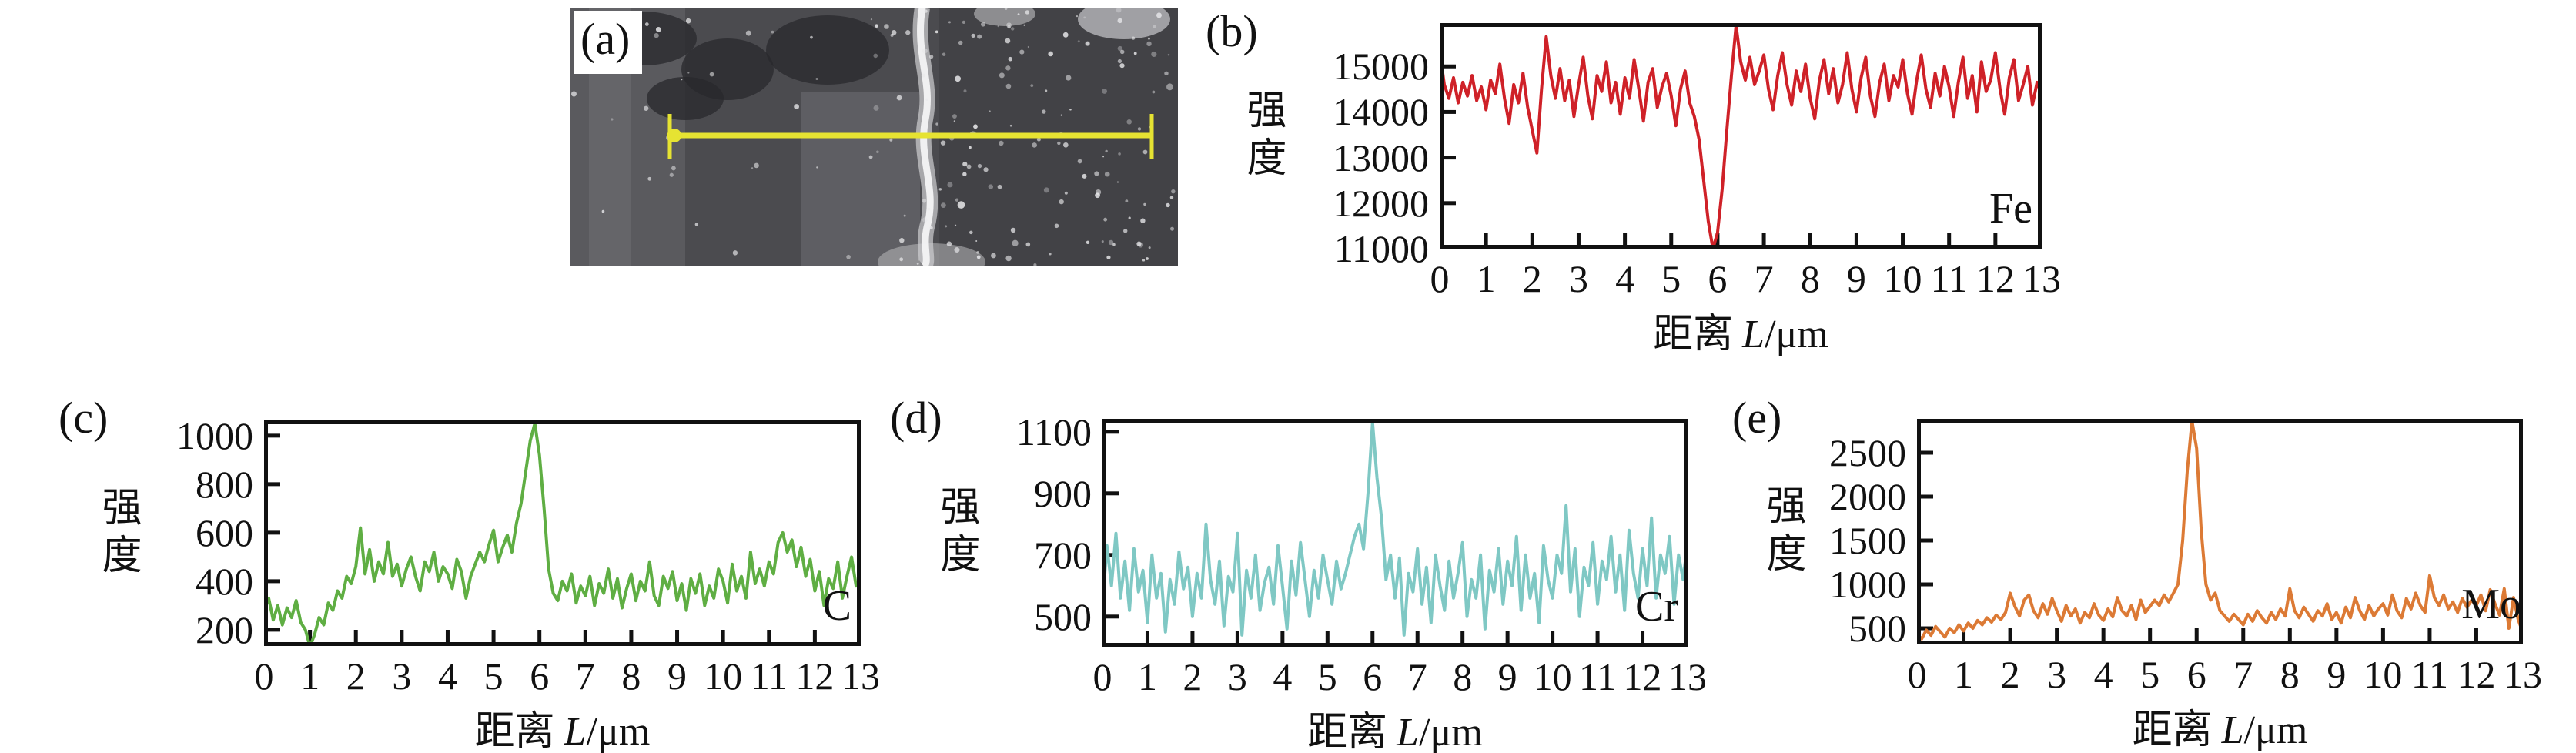 This screenshot has height=753, width=2576. Describe the element at coordinates (1063, 493) in the screenshot. I see `y-tick-label: 900` at that location.